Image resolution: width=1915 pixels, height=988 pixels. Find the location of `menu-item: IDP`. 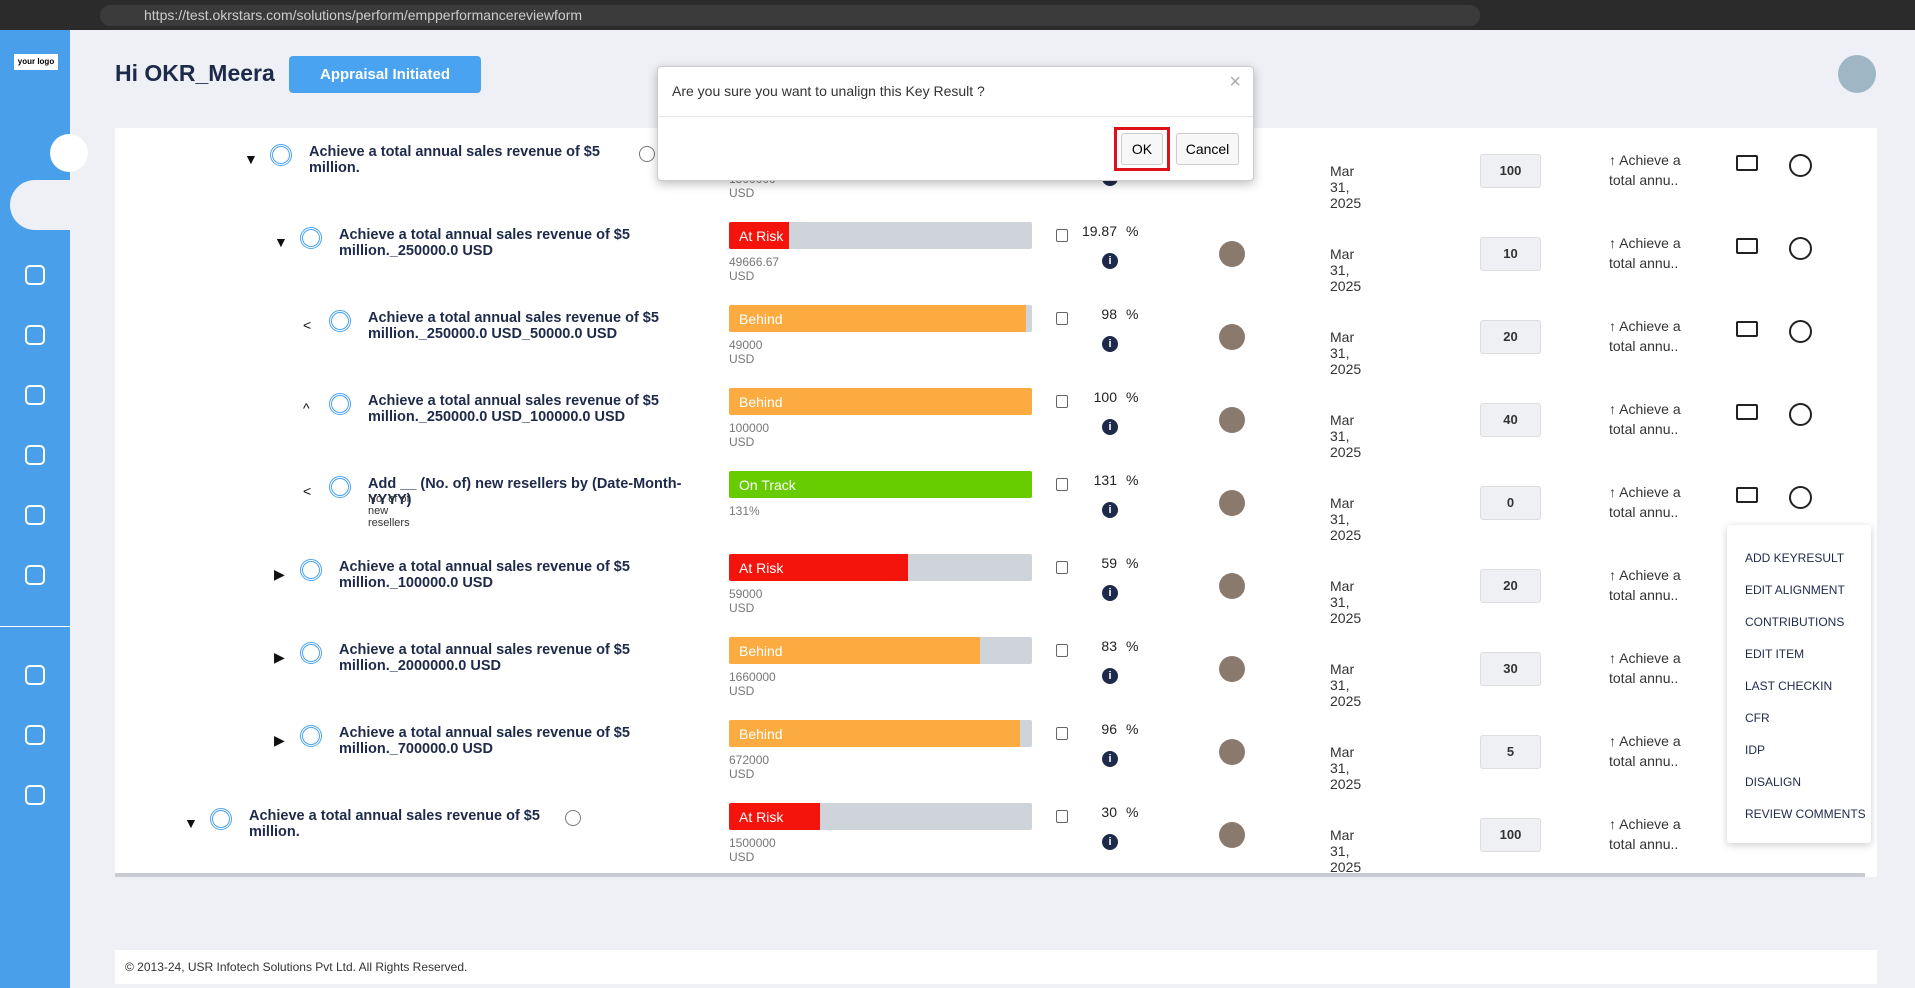

menu-item: IDP is located at coordinates (1755, 750).